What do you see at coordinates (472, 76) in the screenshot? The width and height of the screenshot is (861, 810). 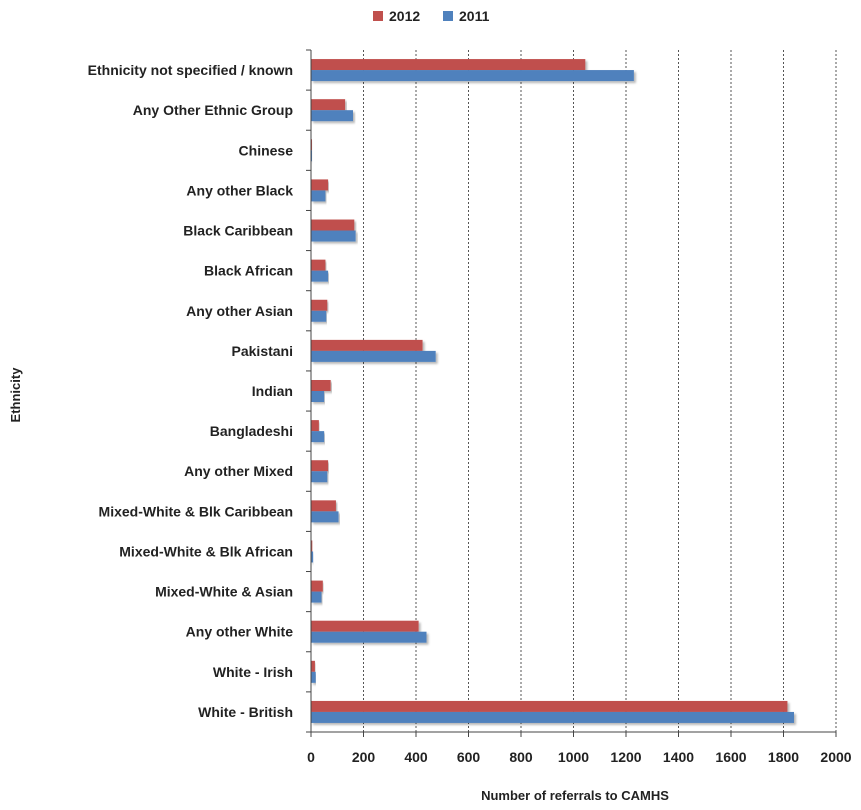 I see `bar-2011-ethnicity-not-specified-known` at bounding box center [472, 76].